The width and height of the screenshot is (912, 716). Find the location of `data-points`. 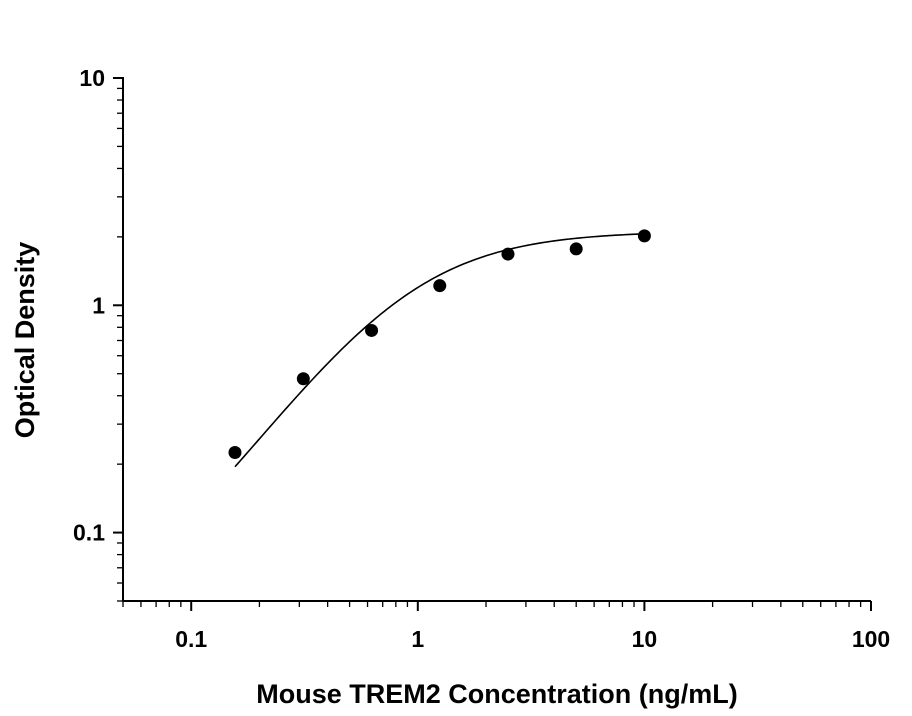

data-points is located at coordinates (439, 344).